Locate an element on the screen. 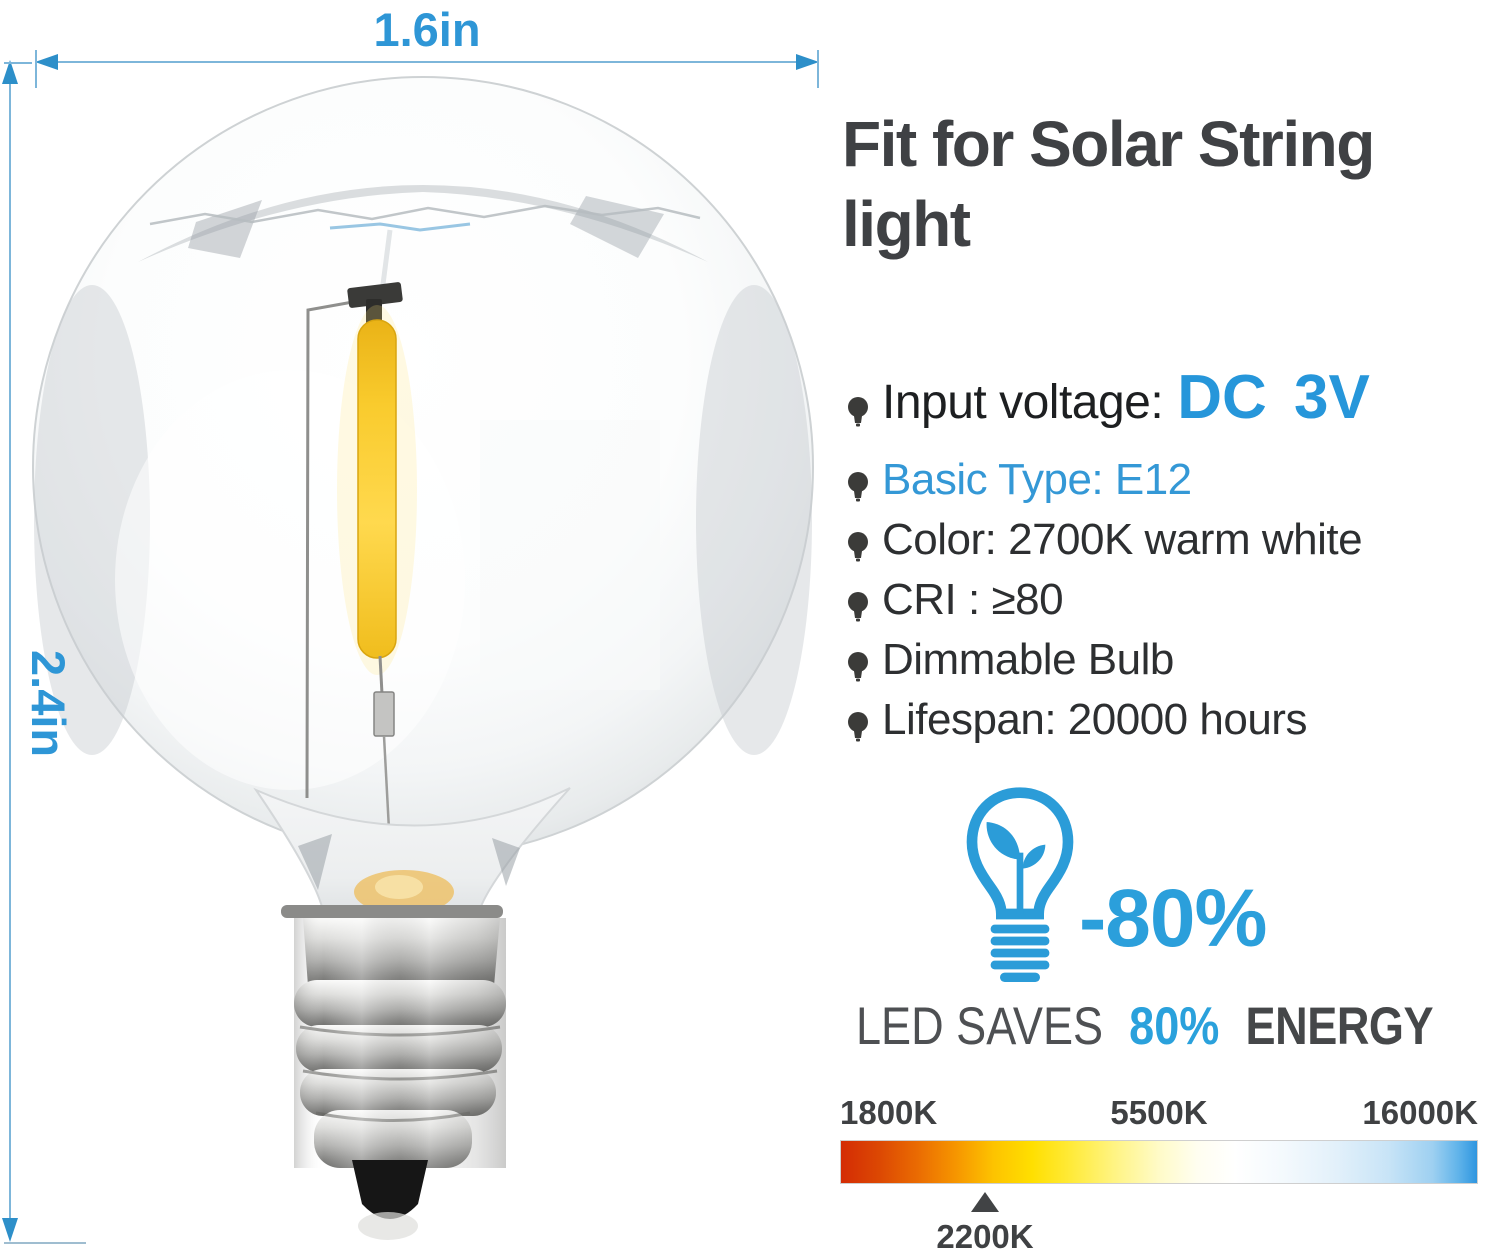 This screenshot has height=1256, width=1500. temperature-marker-label: 2200K is located at coordinates (985, 1236).